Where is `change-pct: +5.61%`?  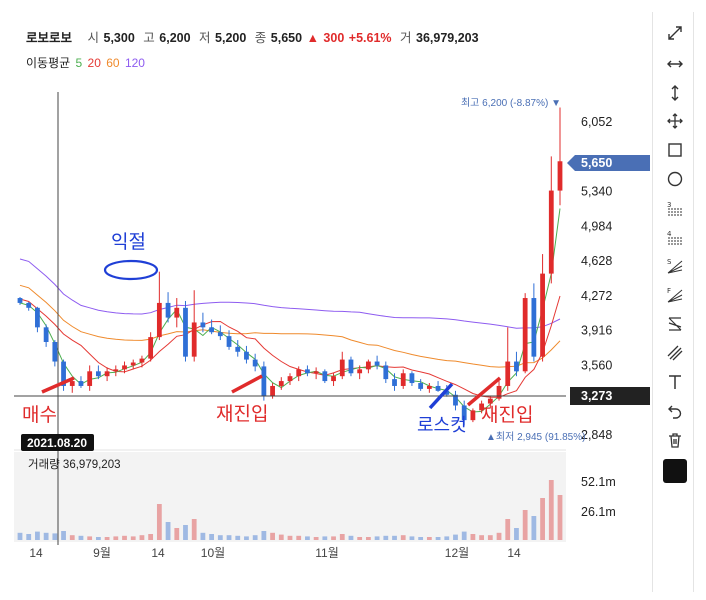
change-pct: +5.61% is located at coordinates (370, 38).